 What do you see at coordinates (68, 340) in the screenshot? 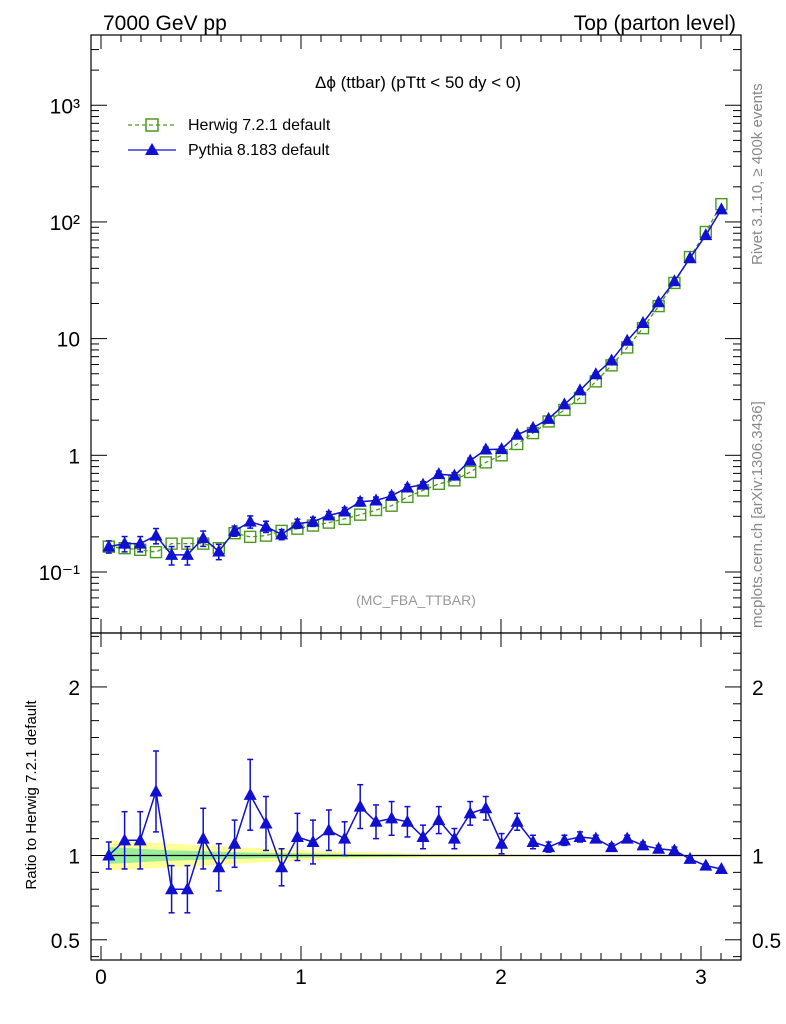
I see `y-tick-label: 10` at bounding box center [68, 340].